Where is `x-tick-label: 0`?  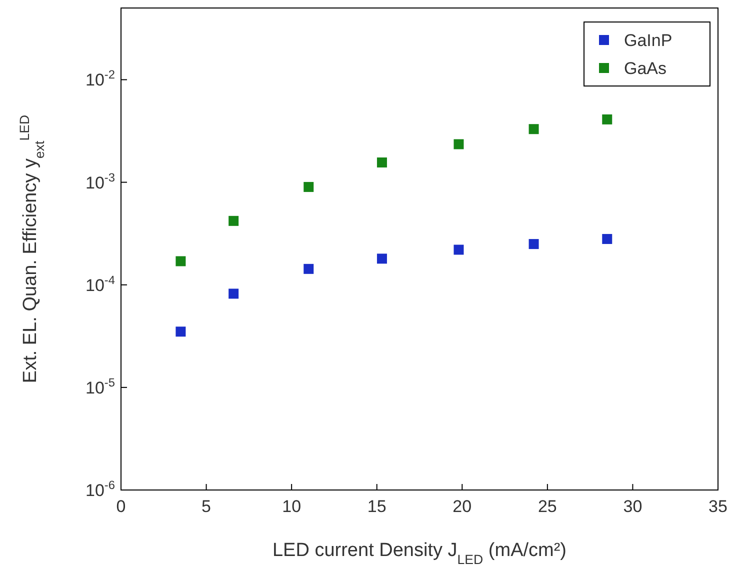
x-tick-label: 0 is located at coordinates (121, 506).